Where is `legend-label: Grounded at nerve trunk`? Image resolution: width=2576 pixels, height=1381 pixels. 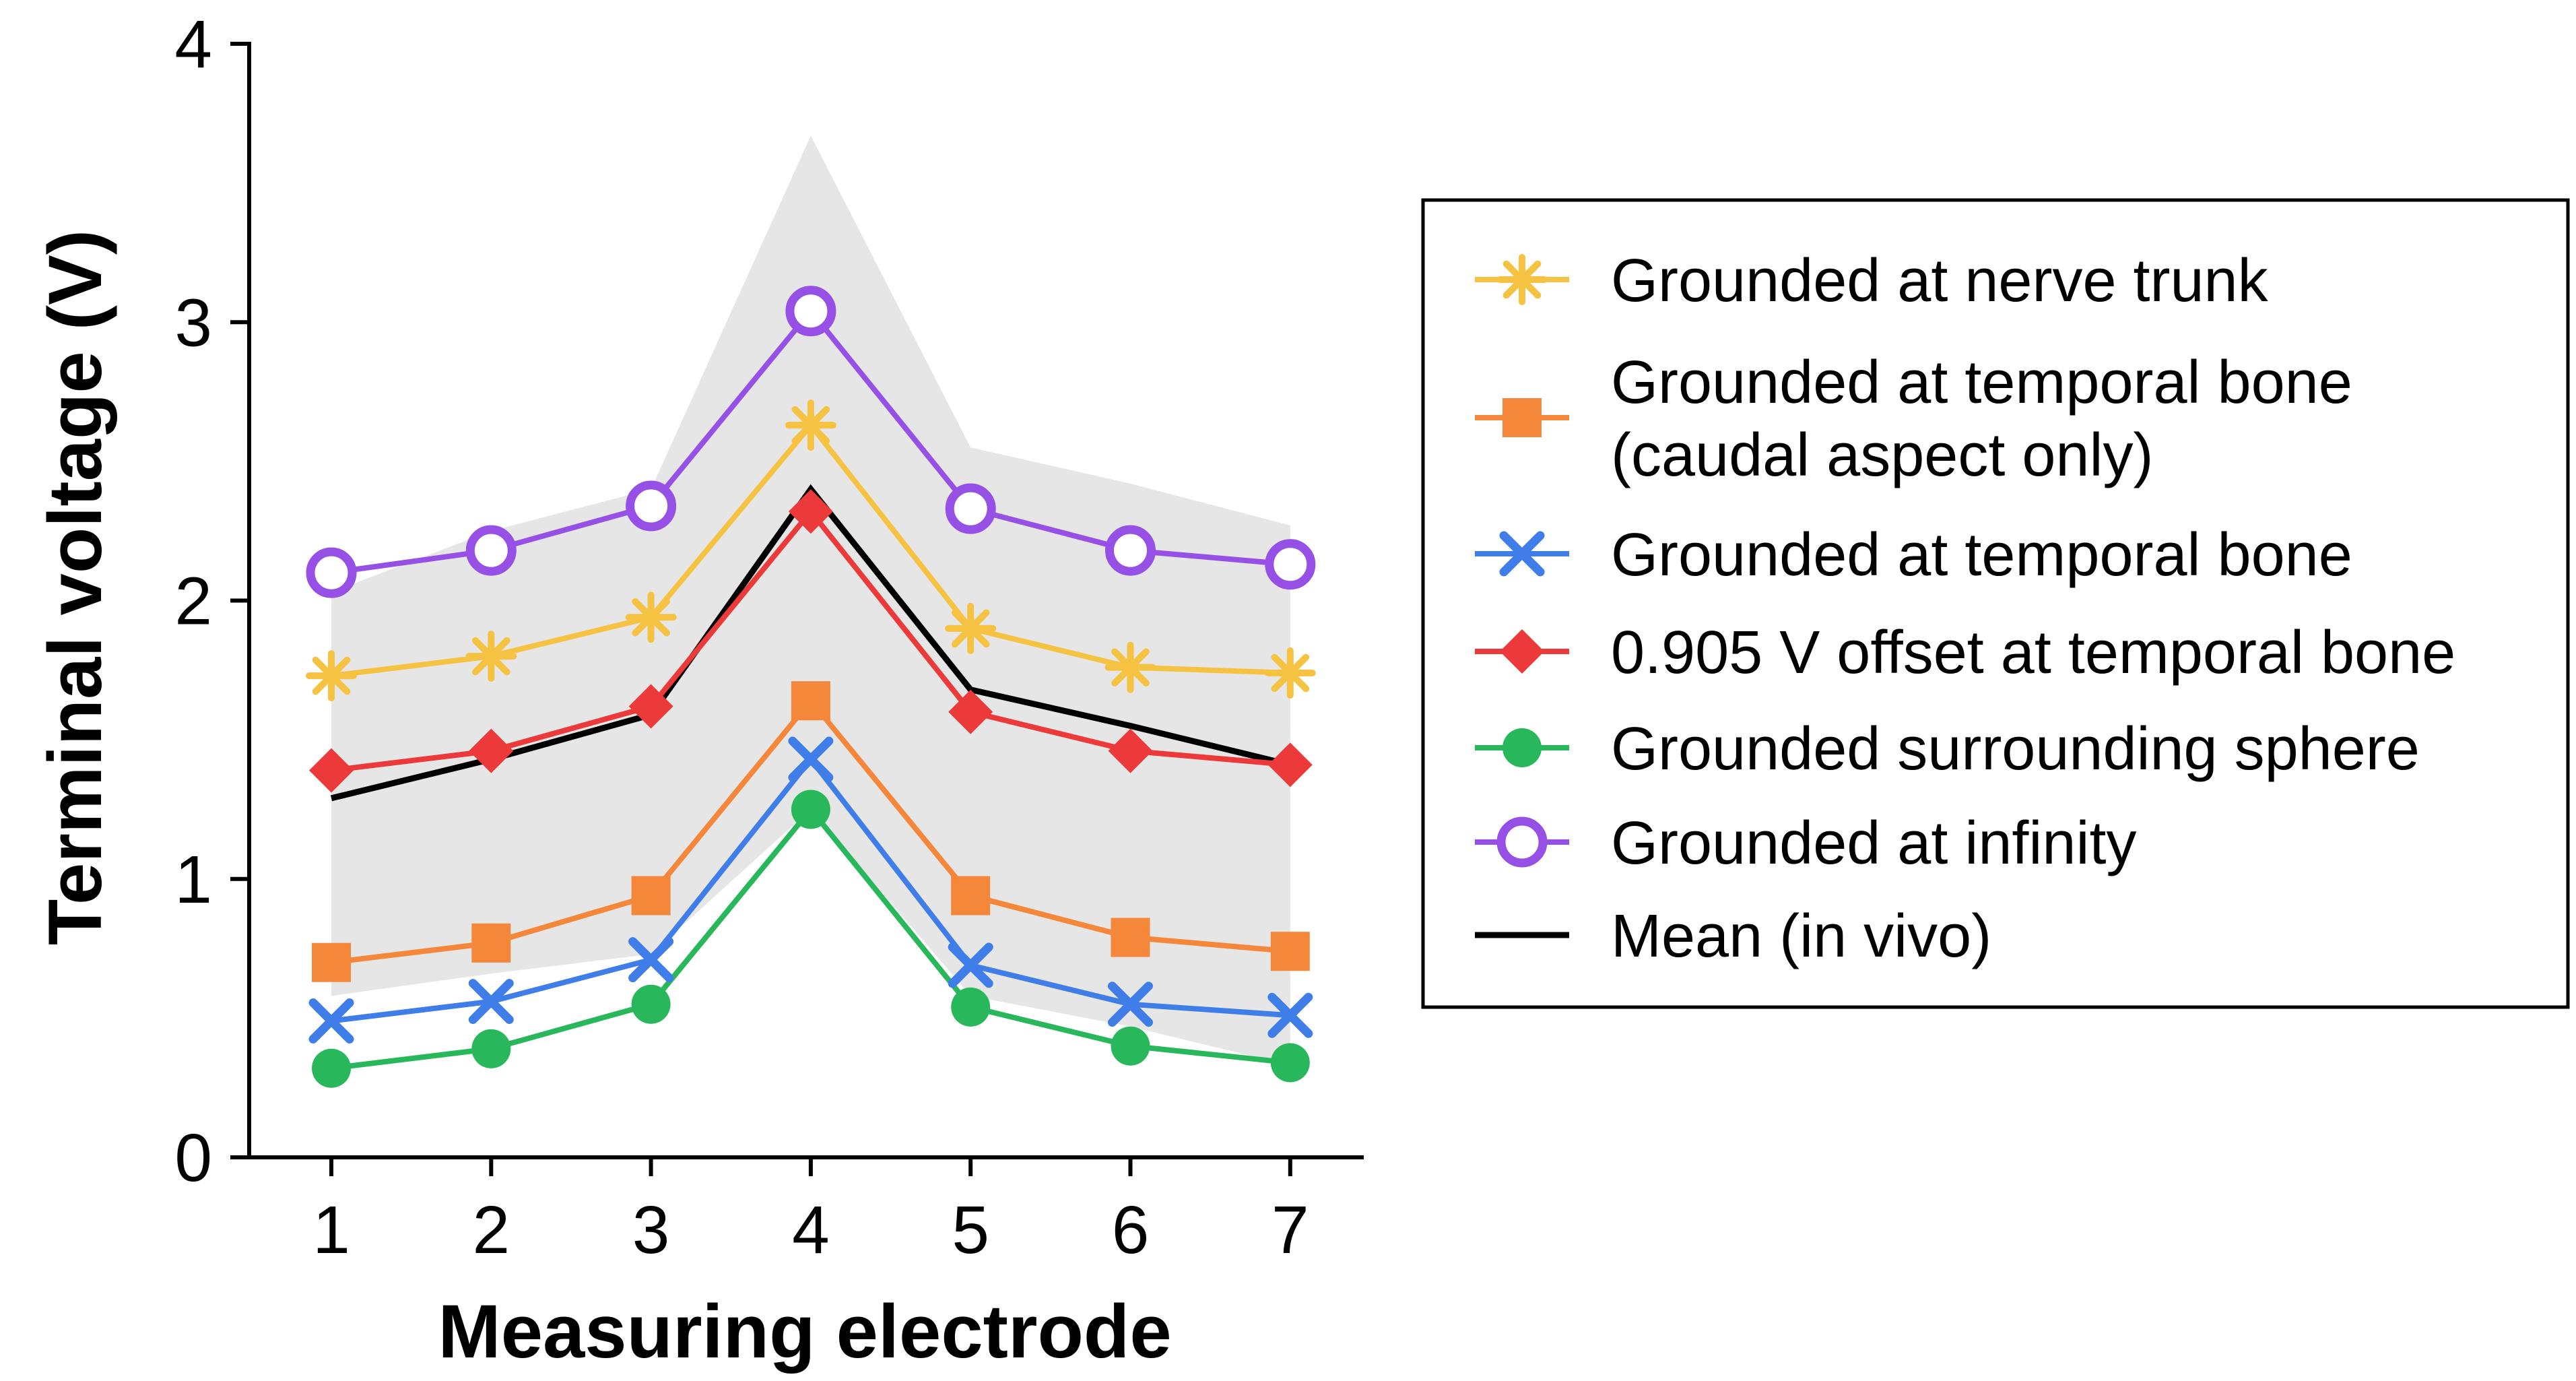 legend-label: Grounded at nerve trunk is located at coordinates (1940, 281).